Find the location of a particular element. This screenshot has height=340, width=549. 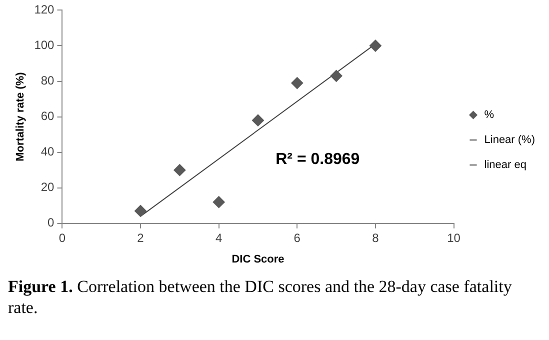

x-tick-label: 10 is located at coordinates (454, 237).